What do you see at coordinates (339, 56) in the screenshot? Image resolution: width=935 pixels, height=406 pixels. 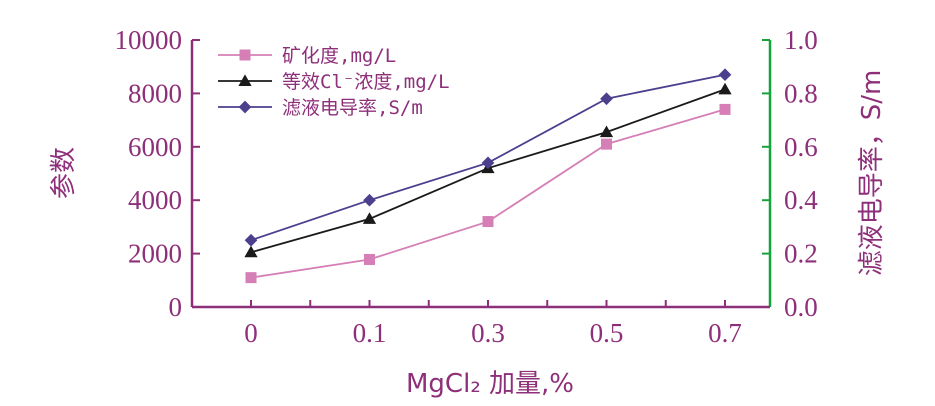 I see `legend-label: 矿化度,mg/L` at bounding box center [339, 56].